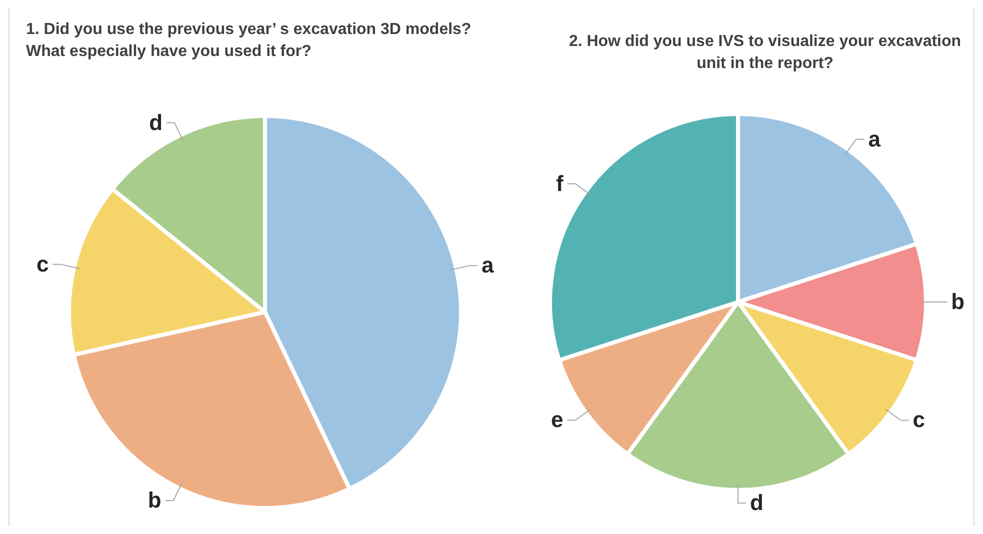 This screenshot has width=983, height=534. Describe the element at coordinates (560, 183) in the screenshot. I see `slice-label: f` at that location.